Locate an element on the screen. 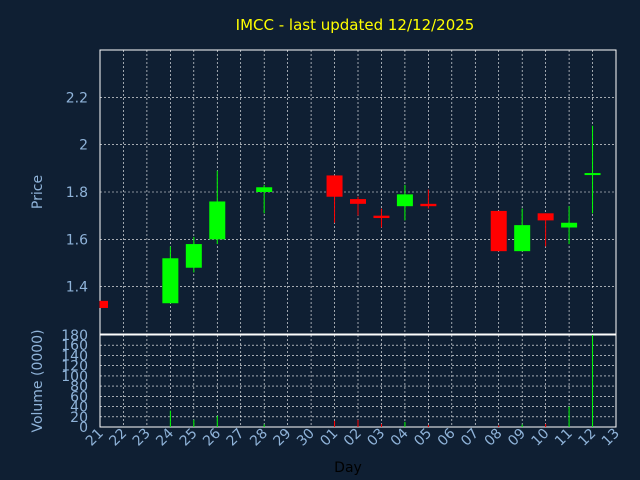  volume-tick-label: 180 is located at coordinates (74, 336).